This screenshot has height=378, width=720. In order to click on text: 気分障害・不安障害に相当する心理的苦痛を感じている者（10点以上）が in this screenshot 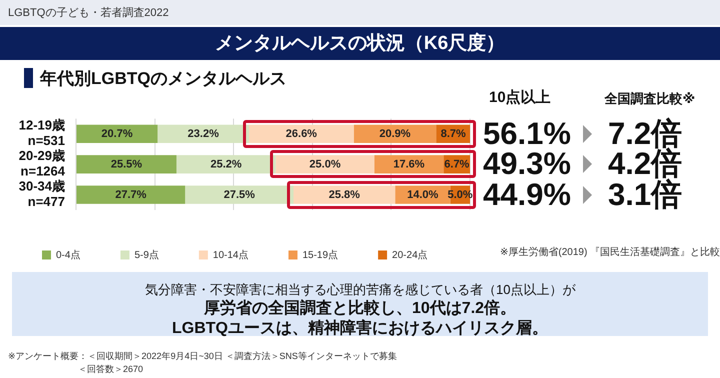, I will do `click(360, 290)`.